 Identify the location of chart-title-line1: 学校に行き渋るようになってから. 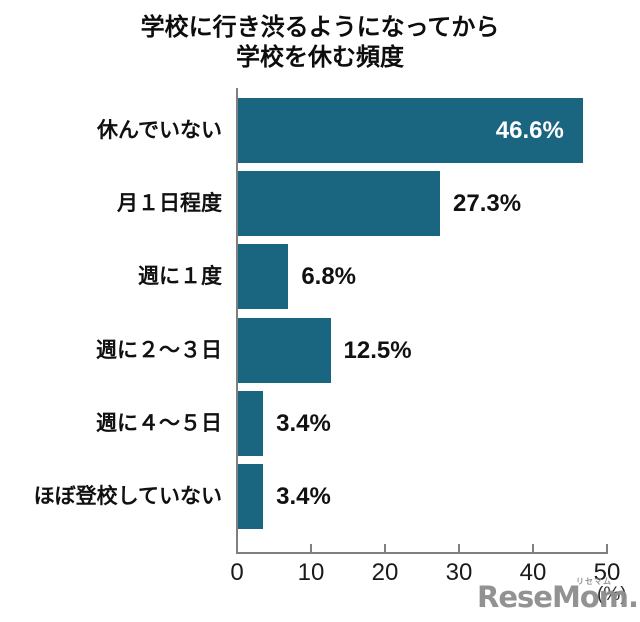
(320, 27).